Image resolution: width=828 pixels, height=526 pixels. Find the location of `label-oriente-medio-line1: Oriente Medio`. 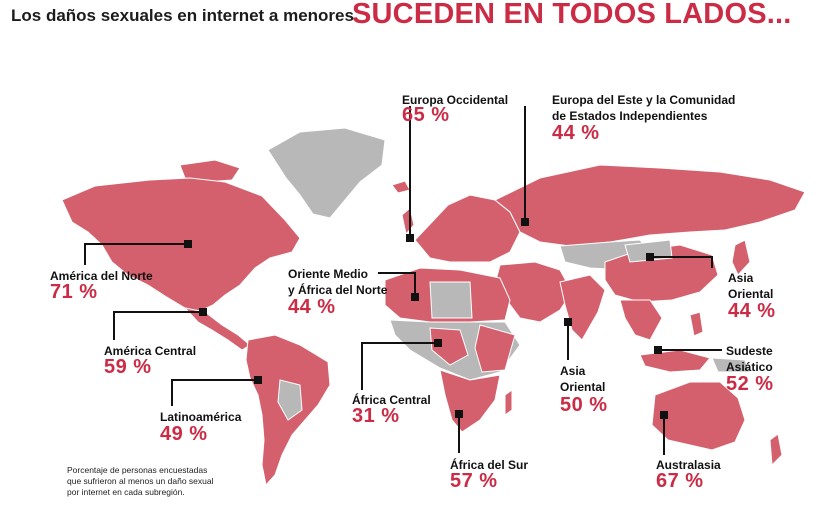

label-oriente-medio-line1: Oriente Medio is located at coordinates (328, 274).